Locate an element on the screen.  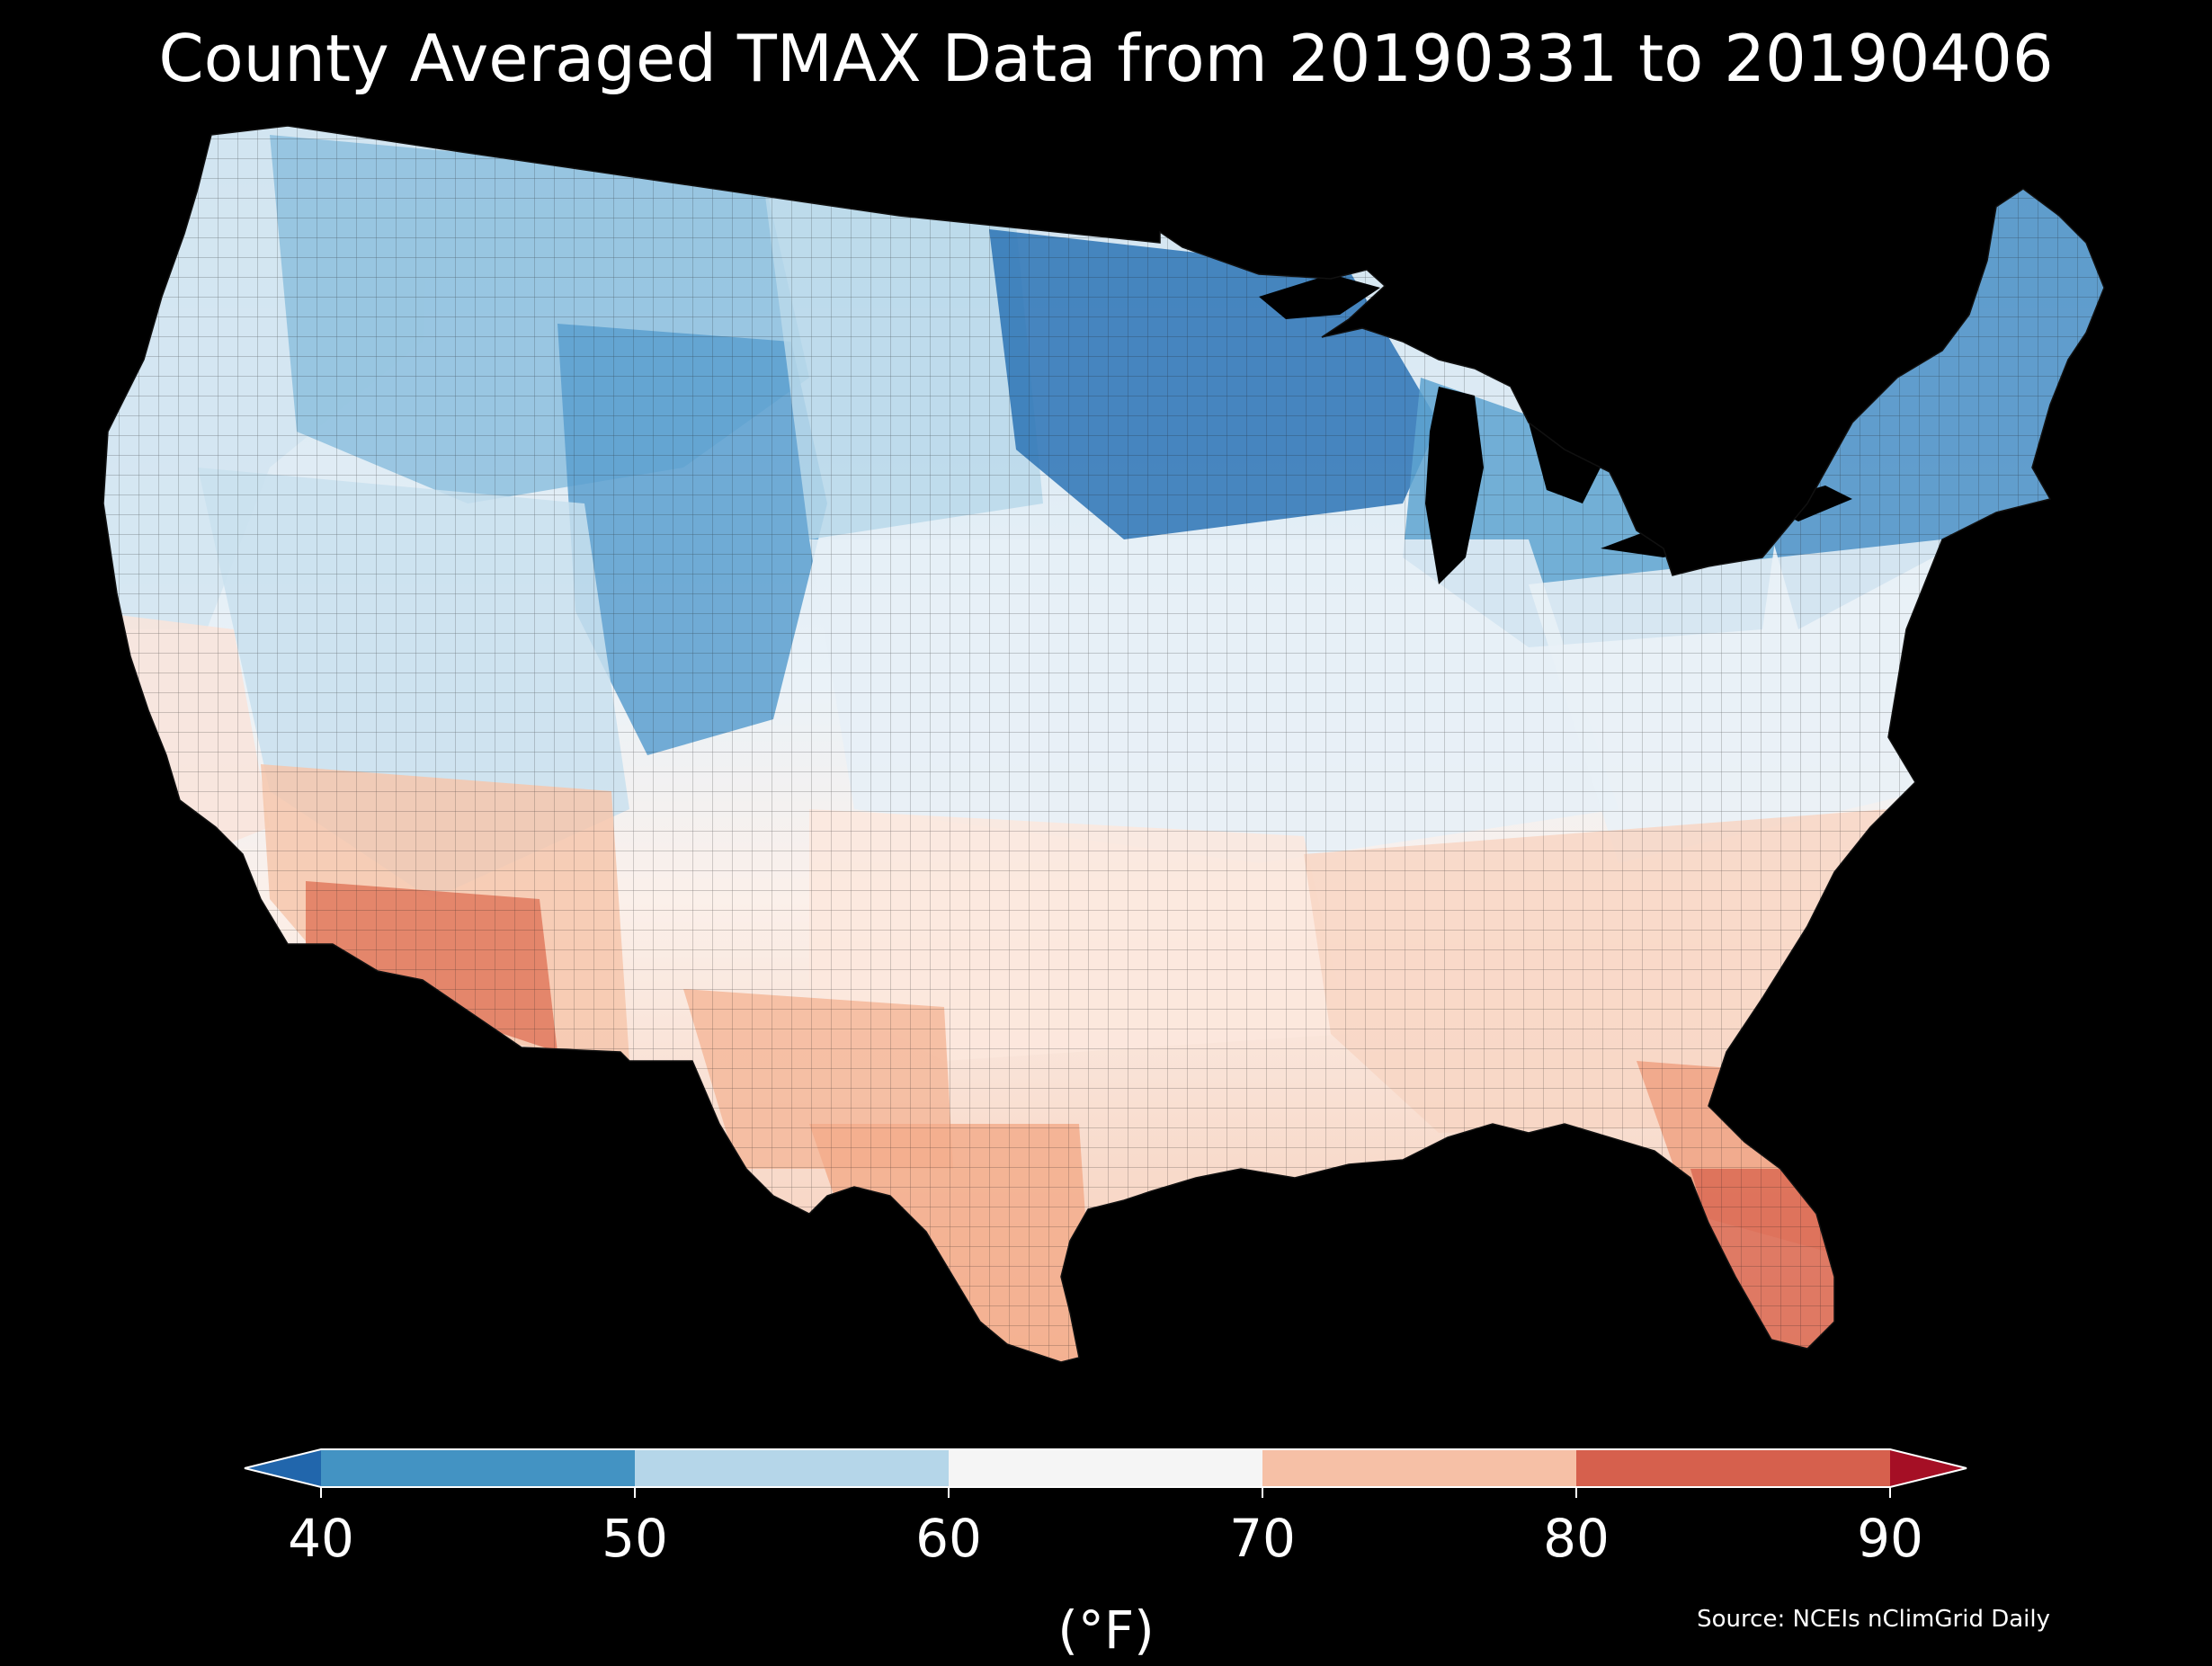
colorbar-tick-label: 90 is located at coordinates (1890, 1538).